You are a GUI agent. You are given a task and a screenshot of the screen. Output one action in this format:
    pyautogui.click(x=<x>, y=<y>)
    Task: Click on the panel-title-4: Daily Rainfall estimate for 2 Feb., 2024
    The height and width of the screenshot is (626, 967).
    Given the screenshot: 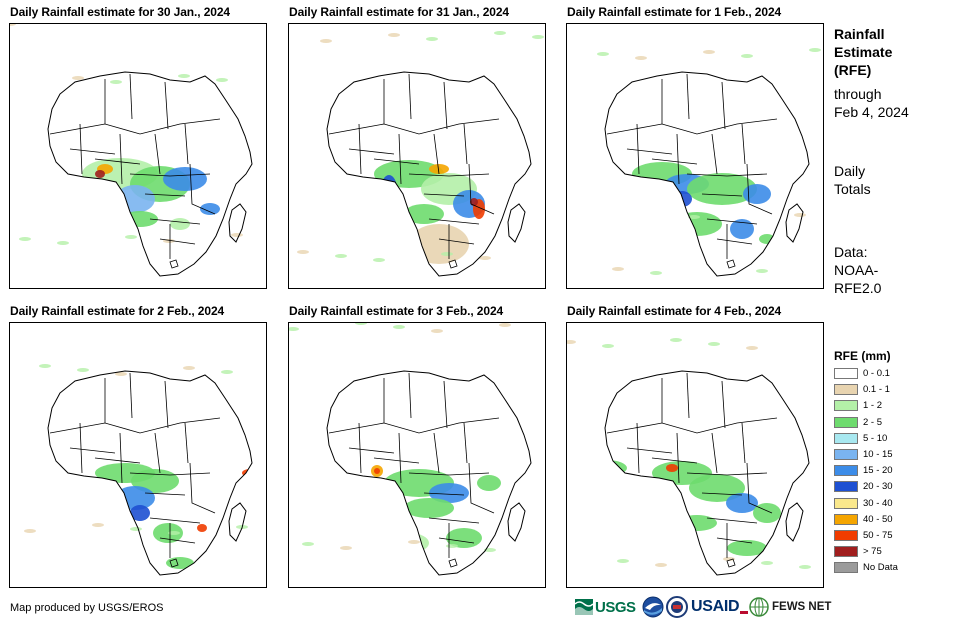 What is the action you would take?
    pyautogui.click(x=117, y=311)
    